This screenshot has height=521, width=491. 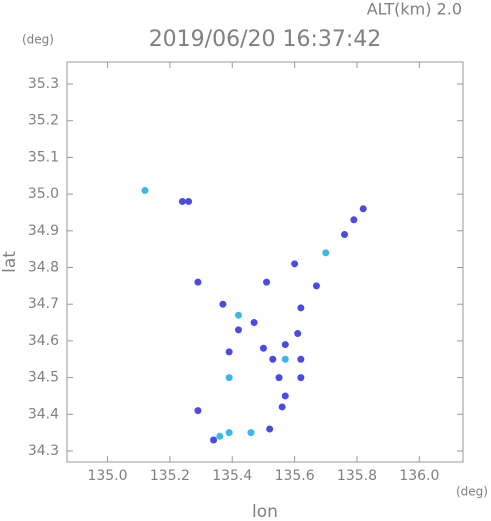 I want to click on x-tick-label: 135.8, so click(x=357, y=476).